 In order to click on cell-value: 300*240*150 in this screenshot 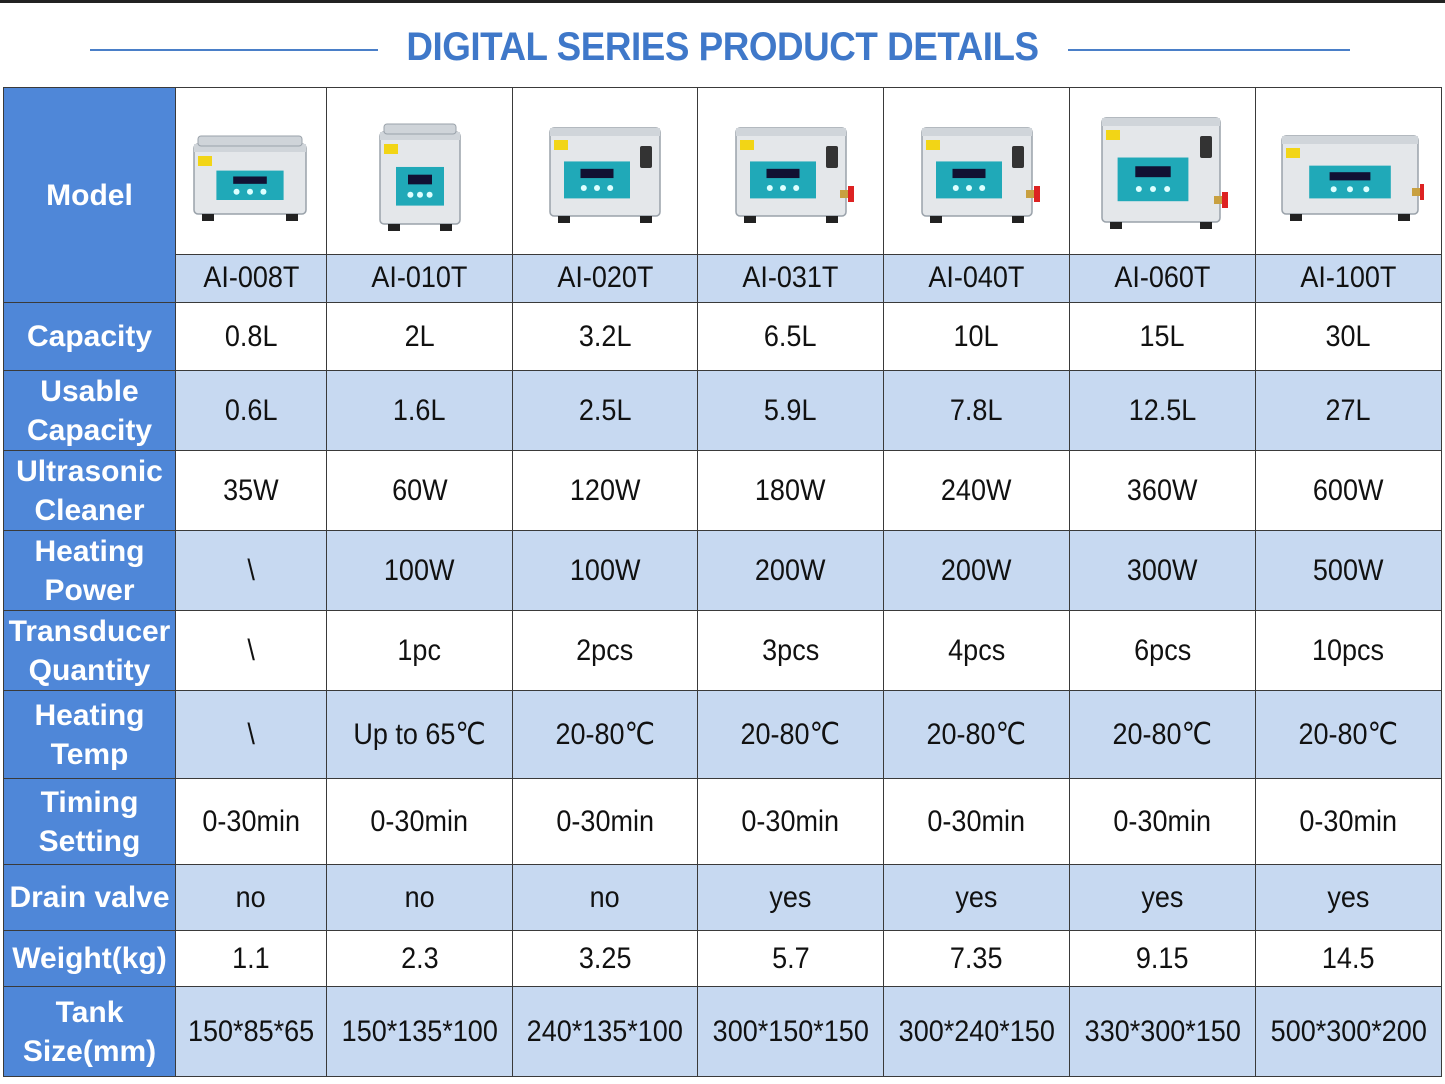, I will do `click(976, 1031)`.